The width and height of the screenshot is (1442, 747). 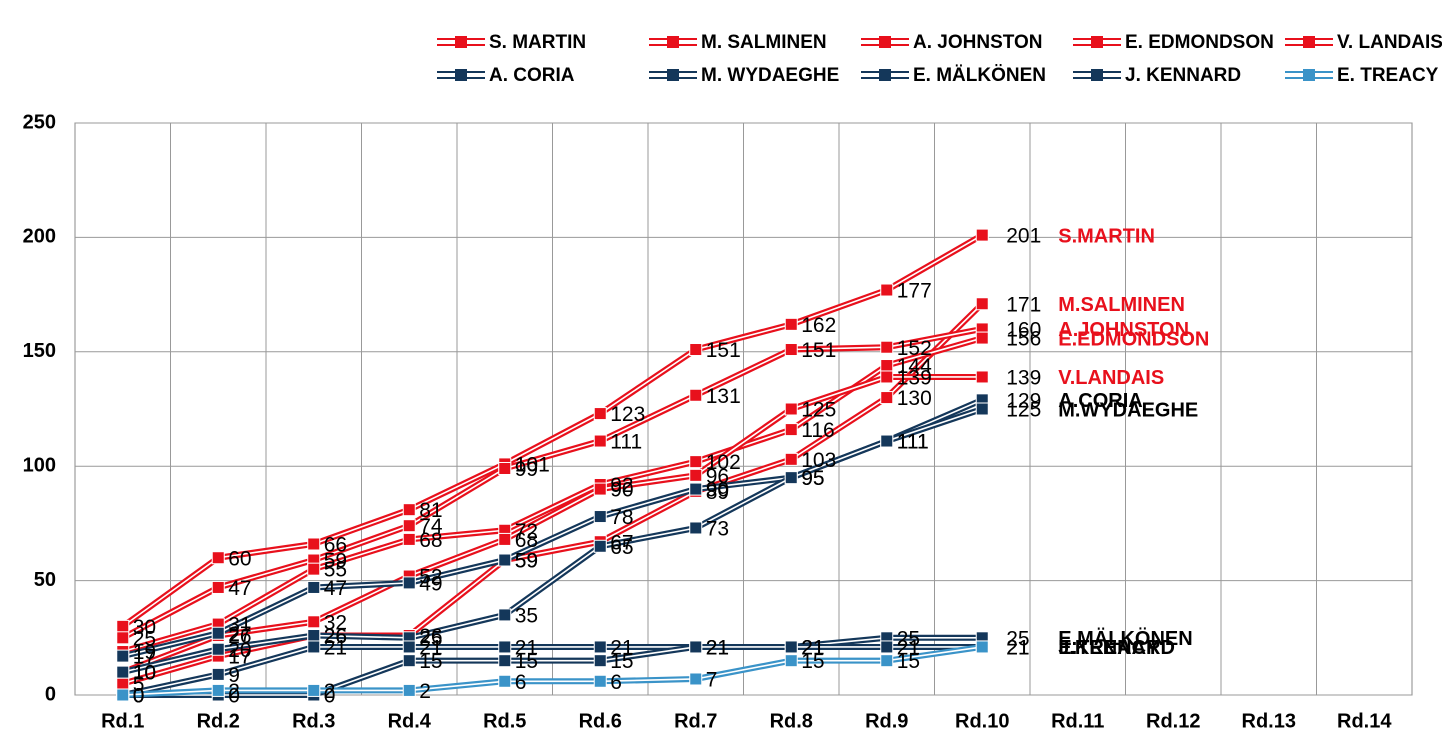 What do you see at coordinates (723, 462) in the screenshot?
I see `data-label: 102` at bounding box center [723, 462].